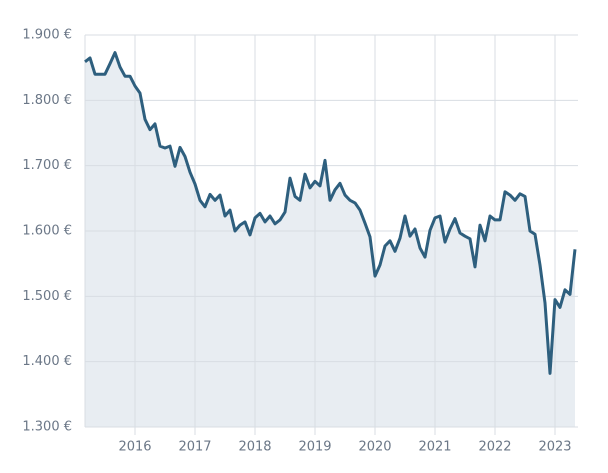  I want to click on x-tick-label: 2020, so click(374, 447).